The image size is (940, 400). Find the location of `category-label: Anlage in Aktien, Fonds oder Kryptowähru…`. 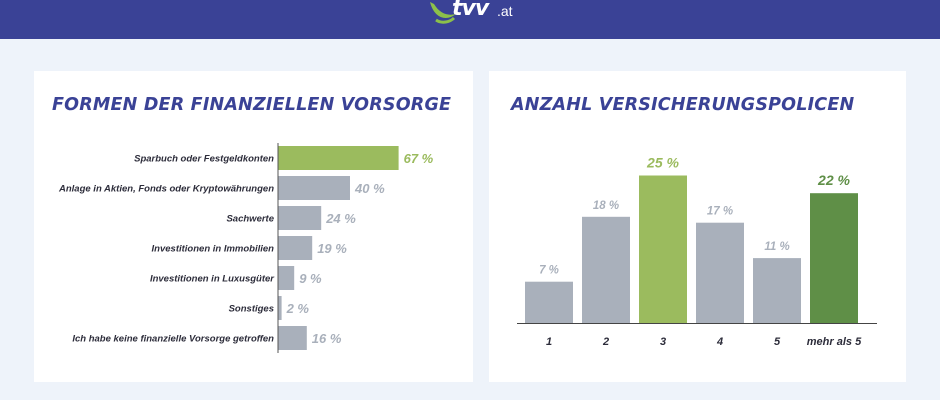

category-label: Anlage in Aktien, Fonds oder Kryptowähru… is located at coordinates (166, 189).